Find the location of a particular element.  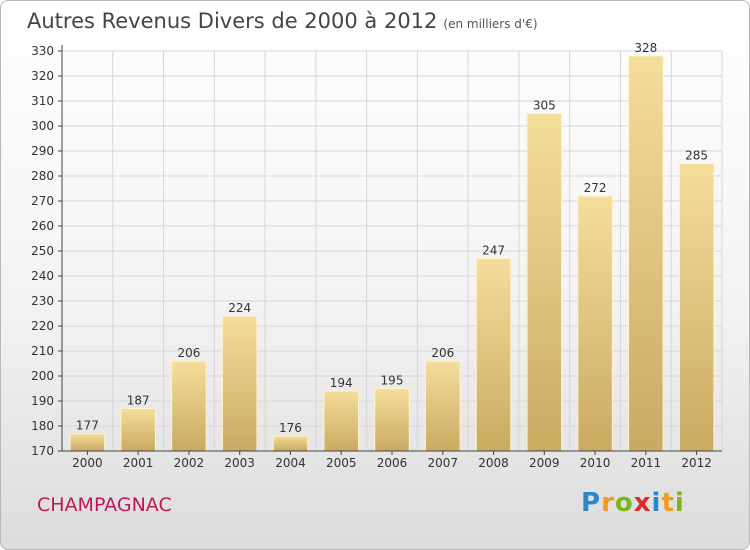

x-tick-label: 2009 is located at coordinates (544, 463).